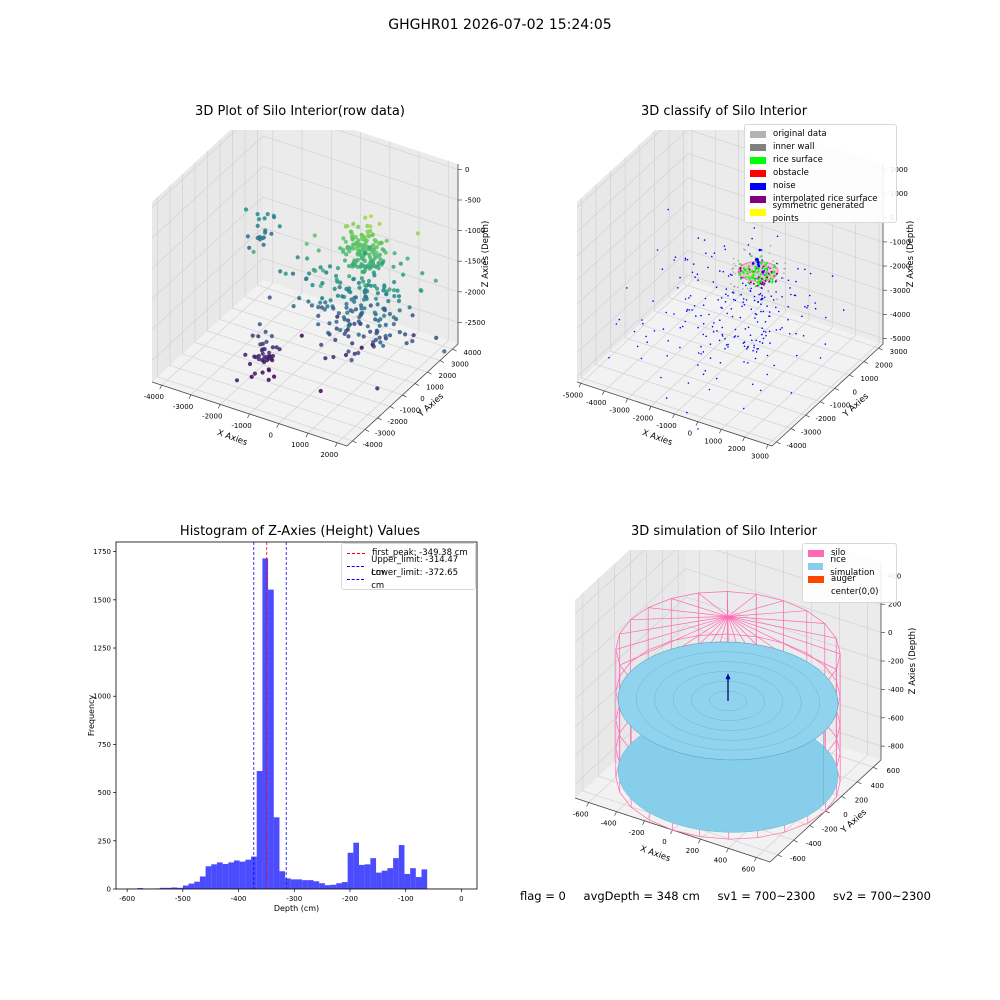 The width and height of the screenshot is (1000, 1000). Describe the element at coordinates (596, 403) in the screenshot. I see `x-tick-label: -4000` at that location.